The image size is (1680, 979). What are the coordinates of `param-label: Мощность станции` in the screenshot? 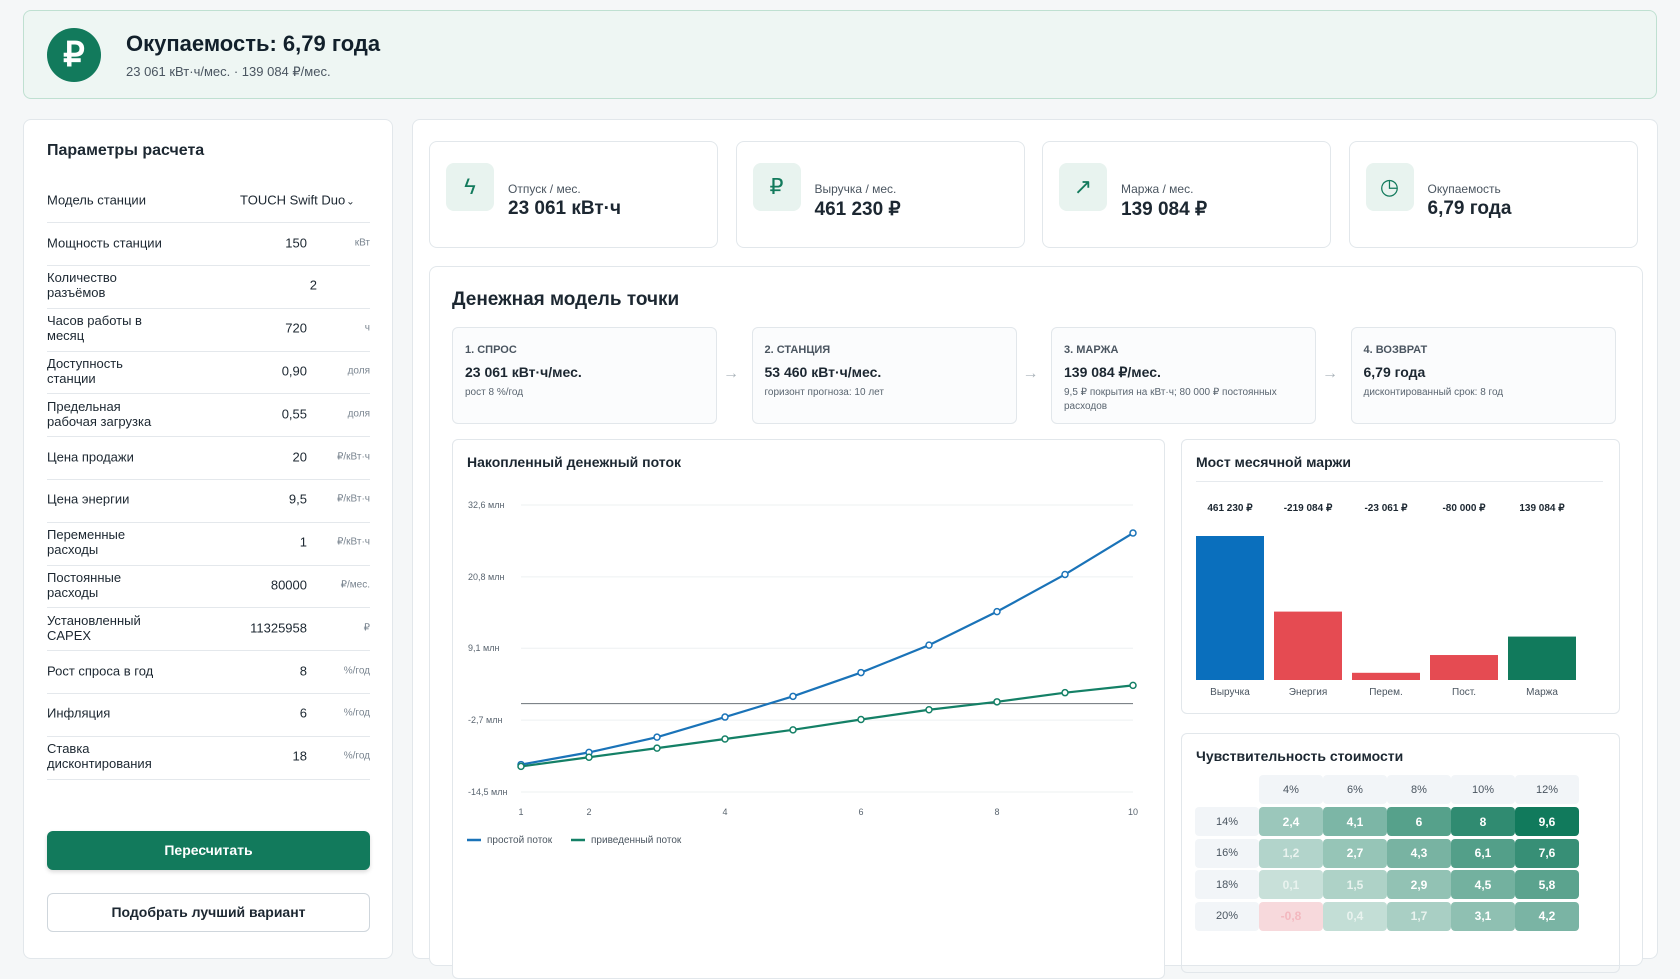 It's located at (104, 242).